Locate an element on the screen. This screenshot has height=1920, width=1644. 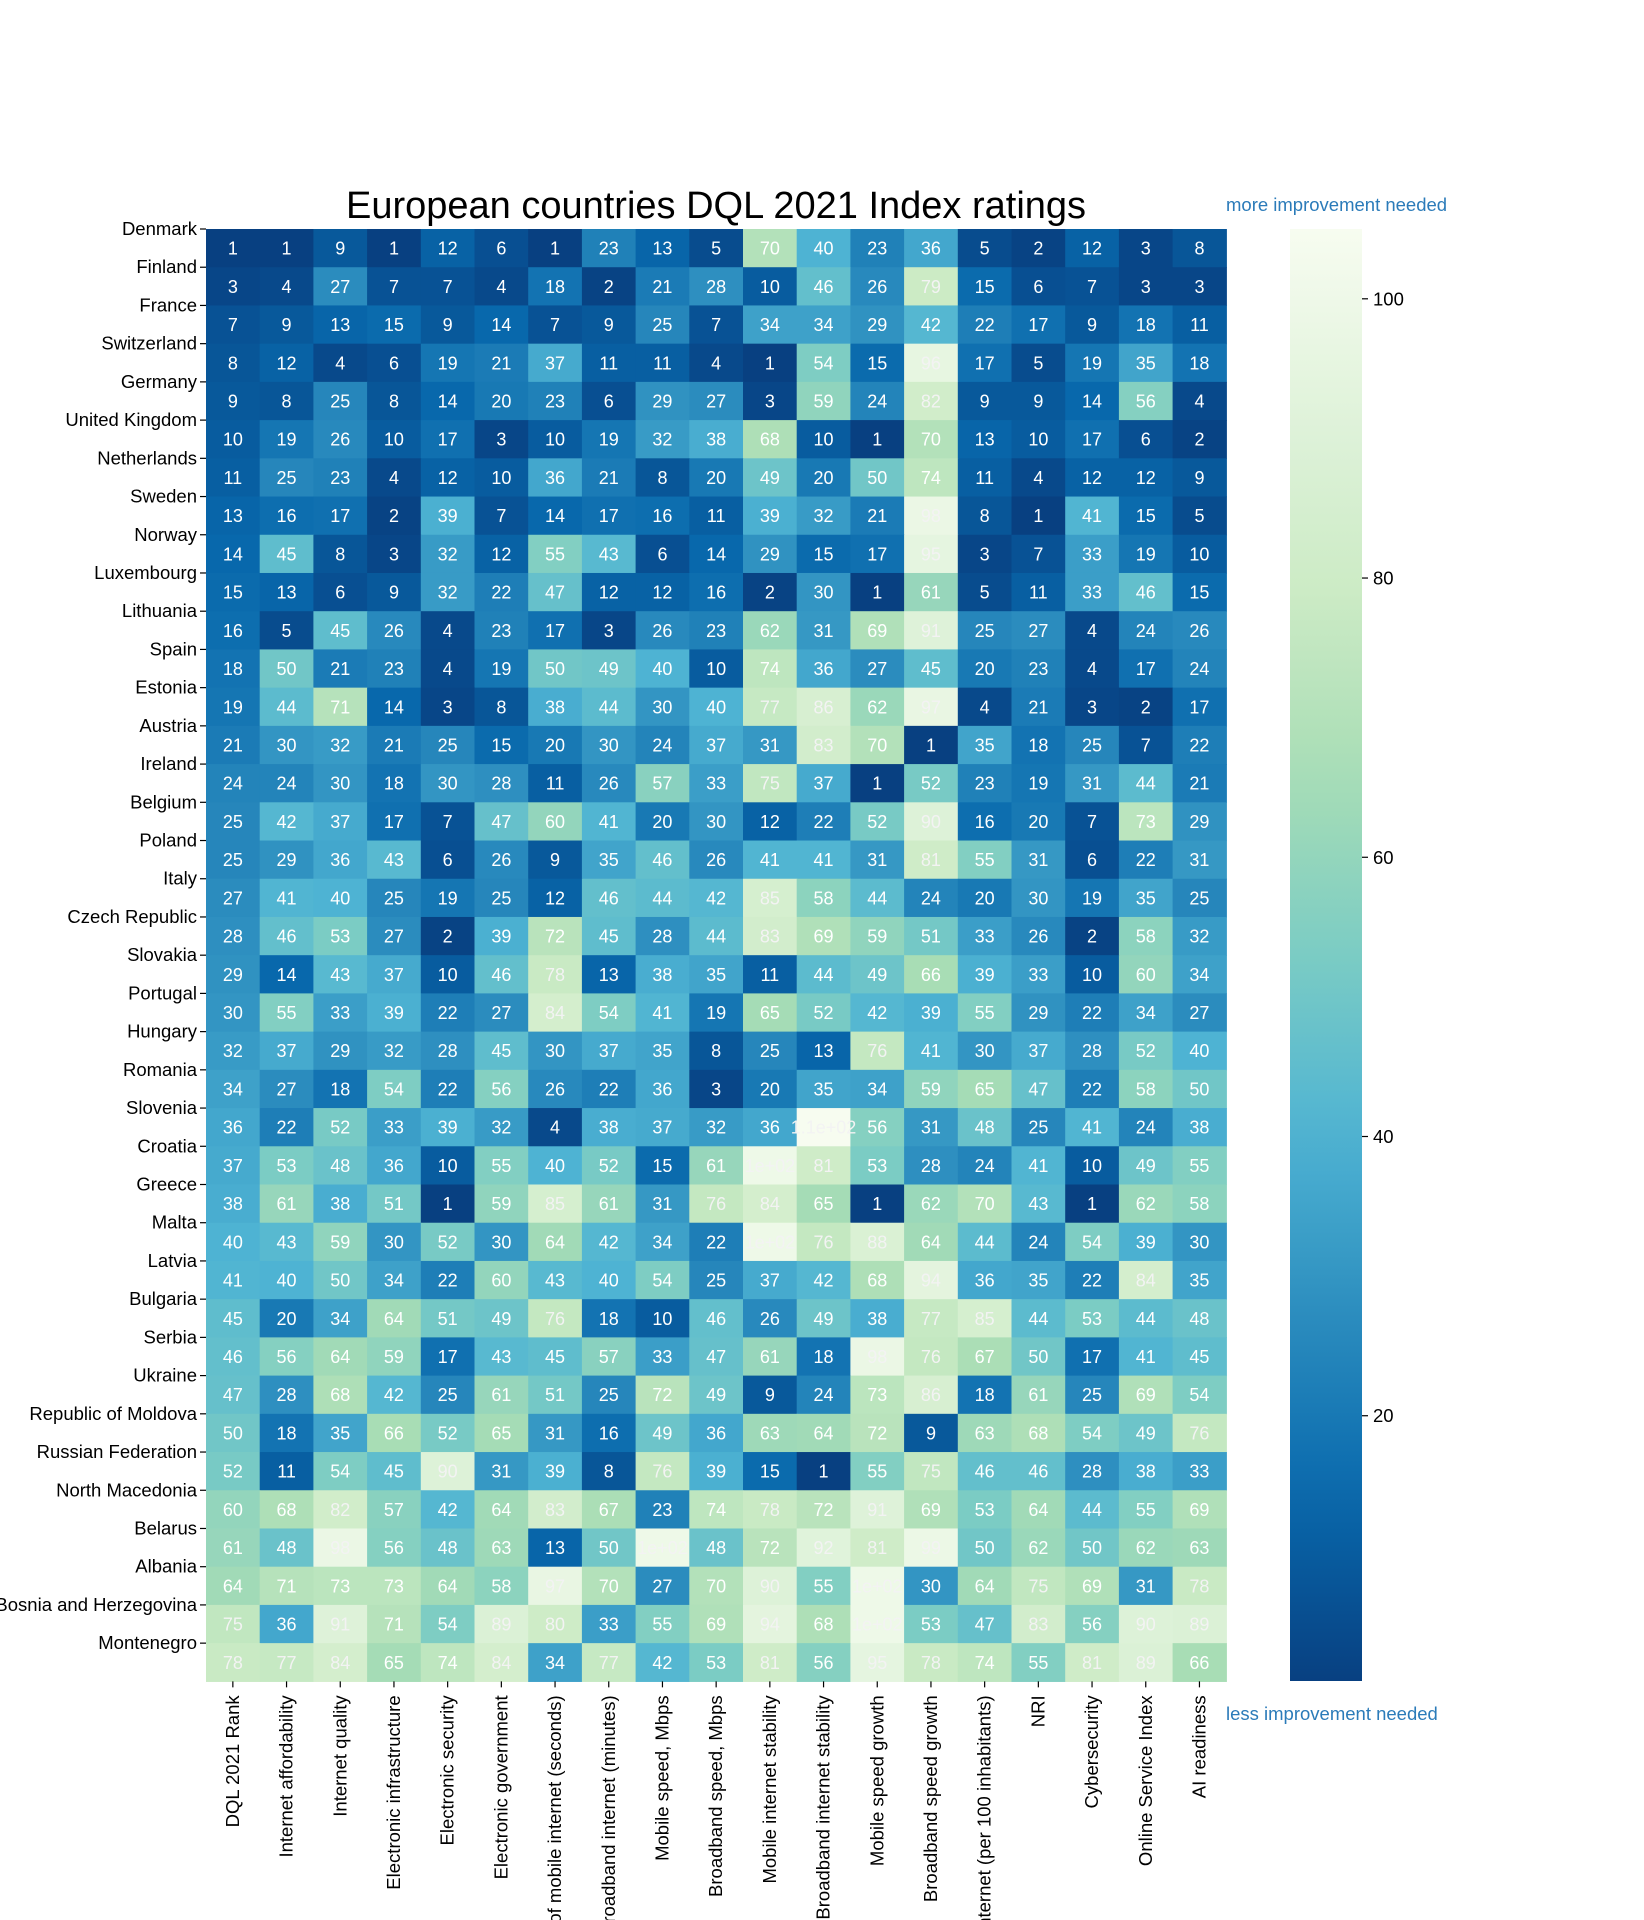
cell-value-label: 45 is located at coordinates (394, 1472).